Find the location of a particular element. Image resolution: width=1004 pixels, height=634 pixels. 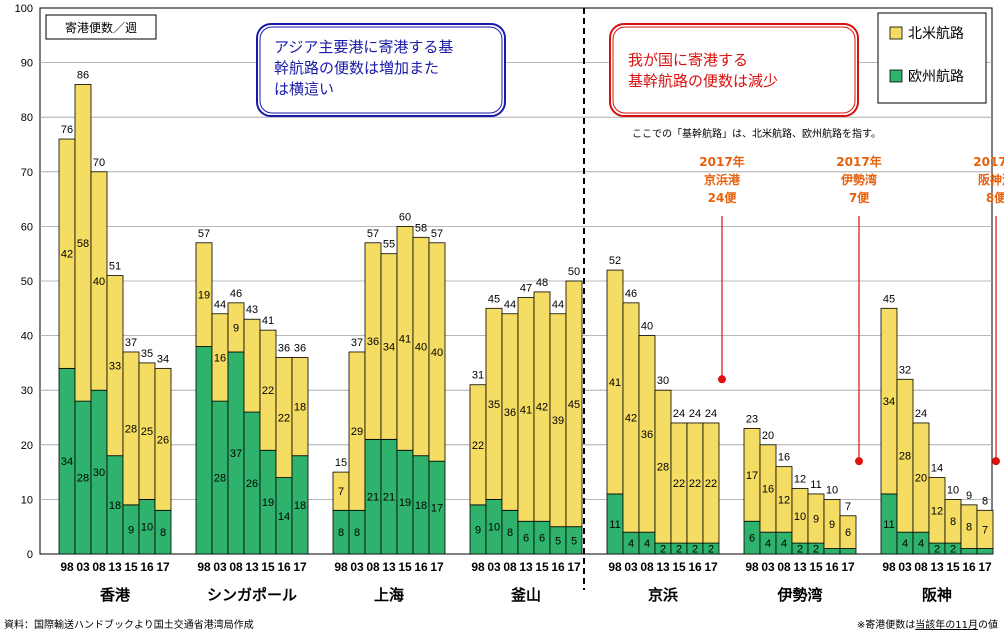

legend-swatch-na is located at coordinates (896, 33).